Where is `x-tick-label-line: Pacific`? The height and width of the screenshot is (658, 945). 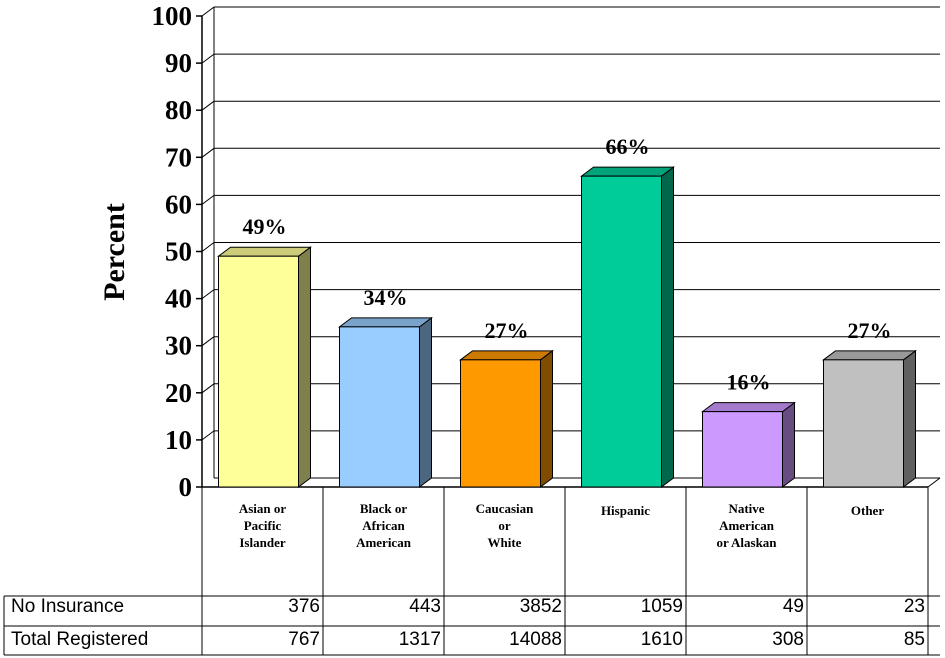 x-tick-label-line: Pacific is located at coordinates (262, 525).